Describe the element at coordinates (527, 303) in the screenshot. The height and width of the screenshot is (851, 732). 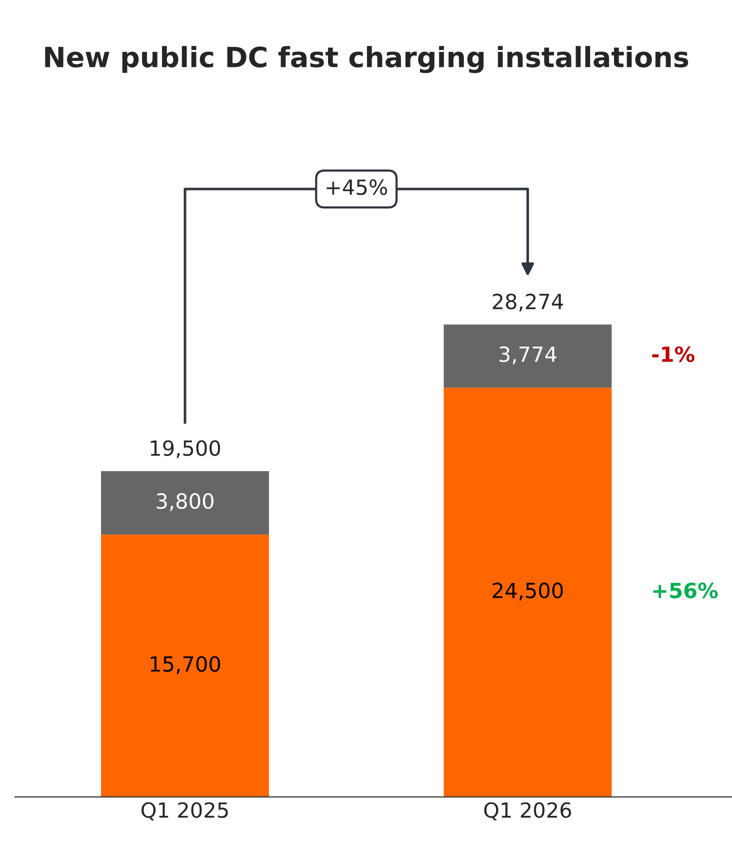
I see `total-label: 28,274` at that location.